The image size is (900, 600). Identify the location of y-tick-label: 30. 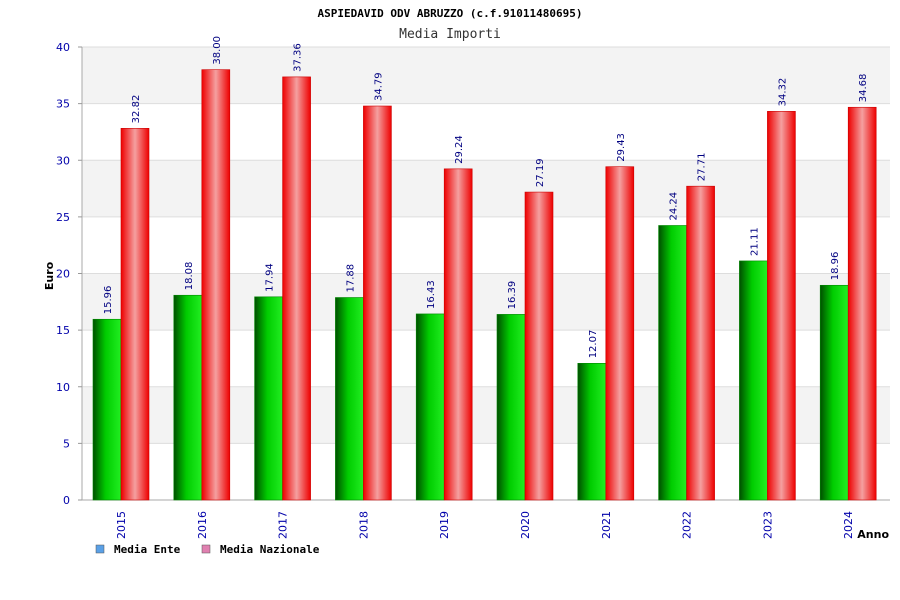
(63, 160).